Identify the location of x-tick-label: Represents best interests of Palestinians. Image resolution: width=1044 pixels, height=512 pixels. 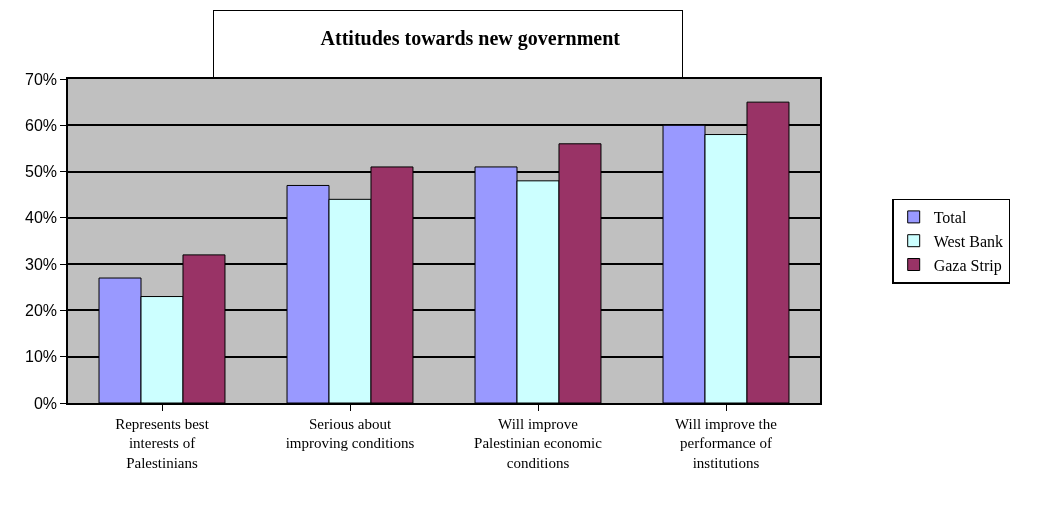
(162, 443).